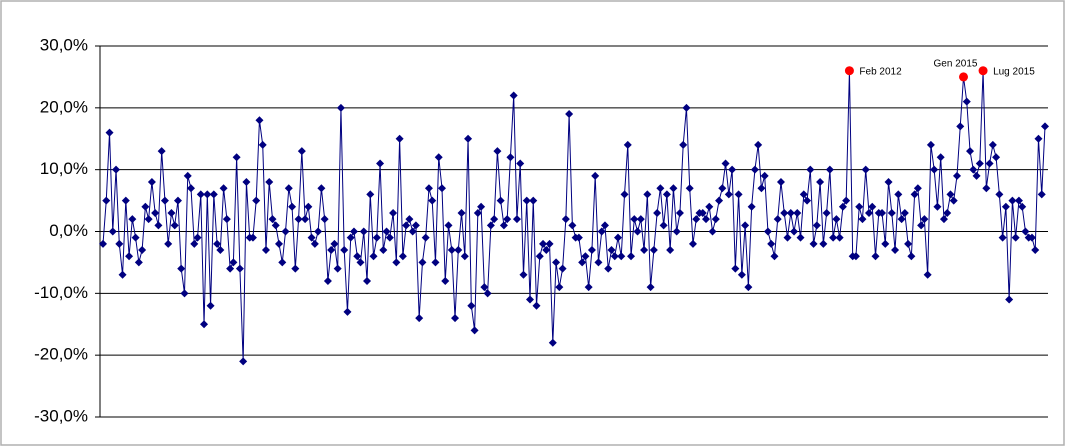  I want to click on y-tick-label: 30,0%, so click(64, 44).